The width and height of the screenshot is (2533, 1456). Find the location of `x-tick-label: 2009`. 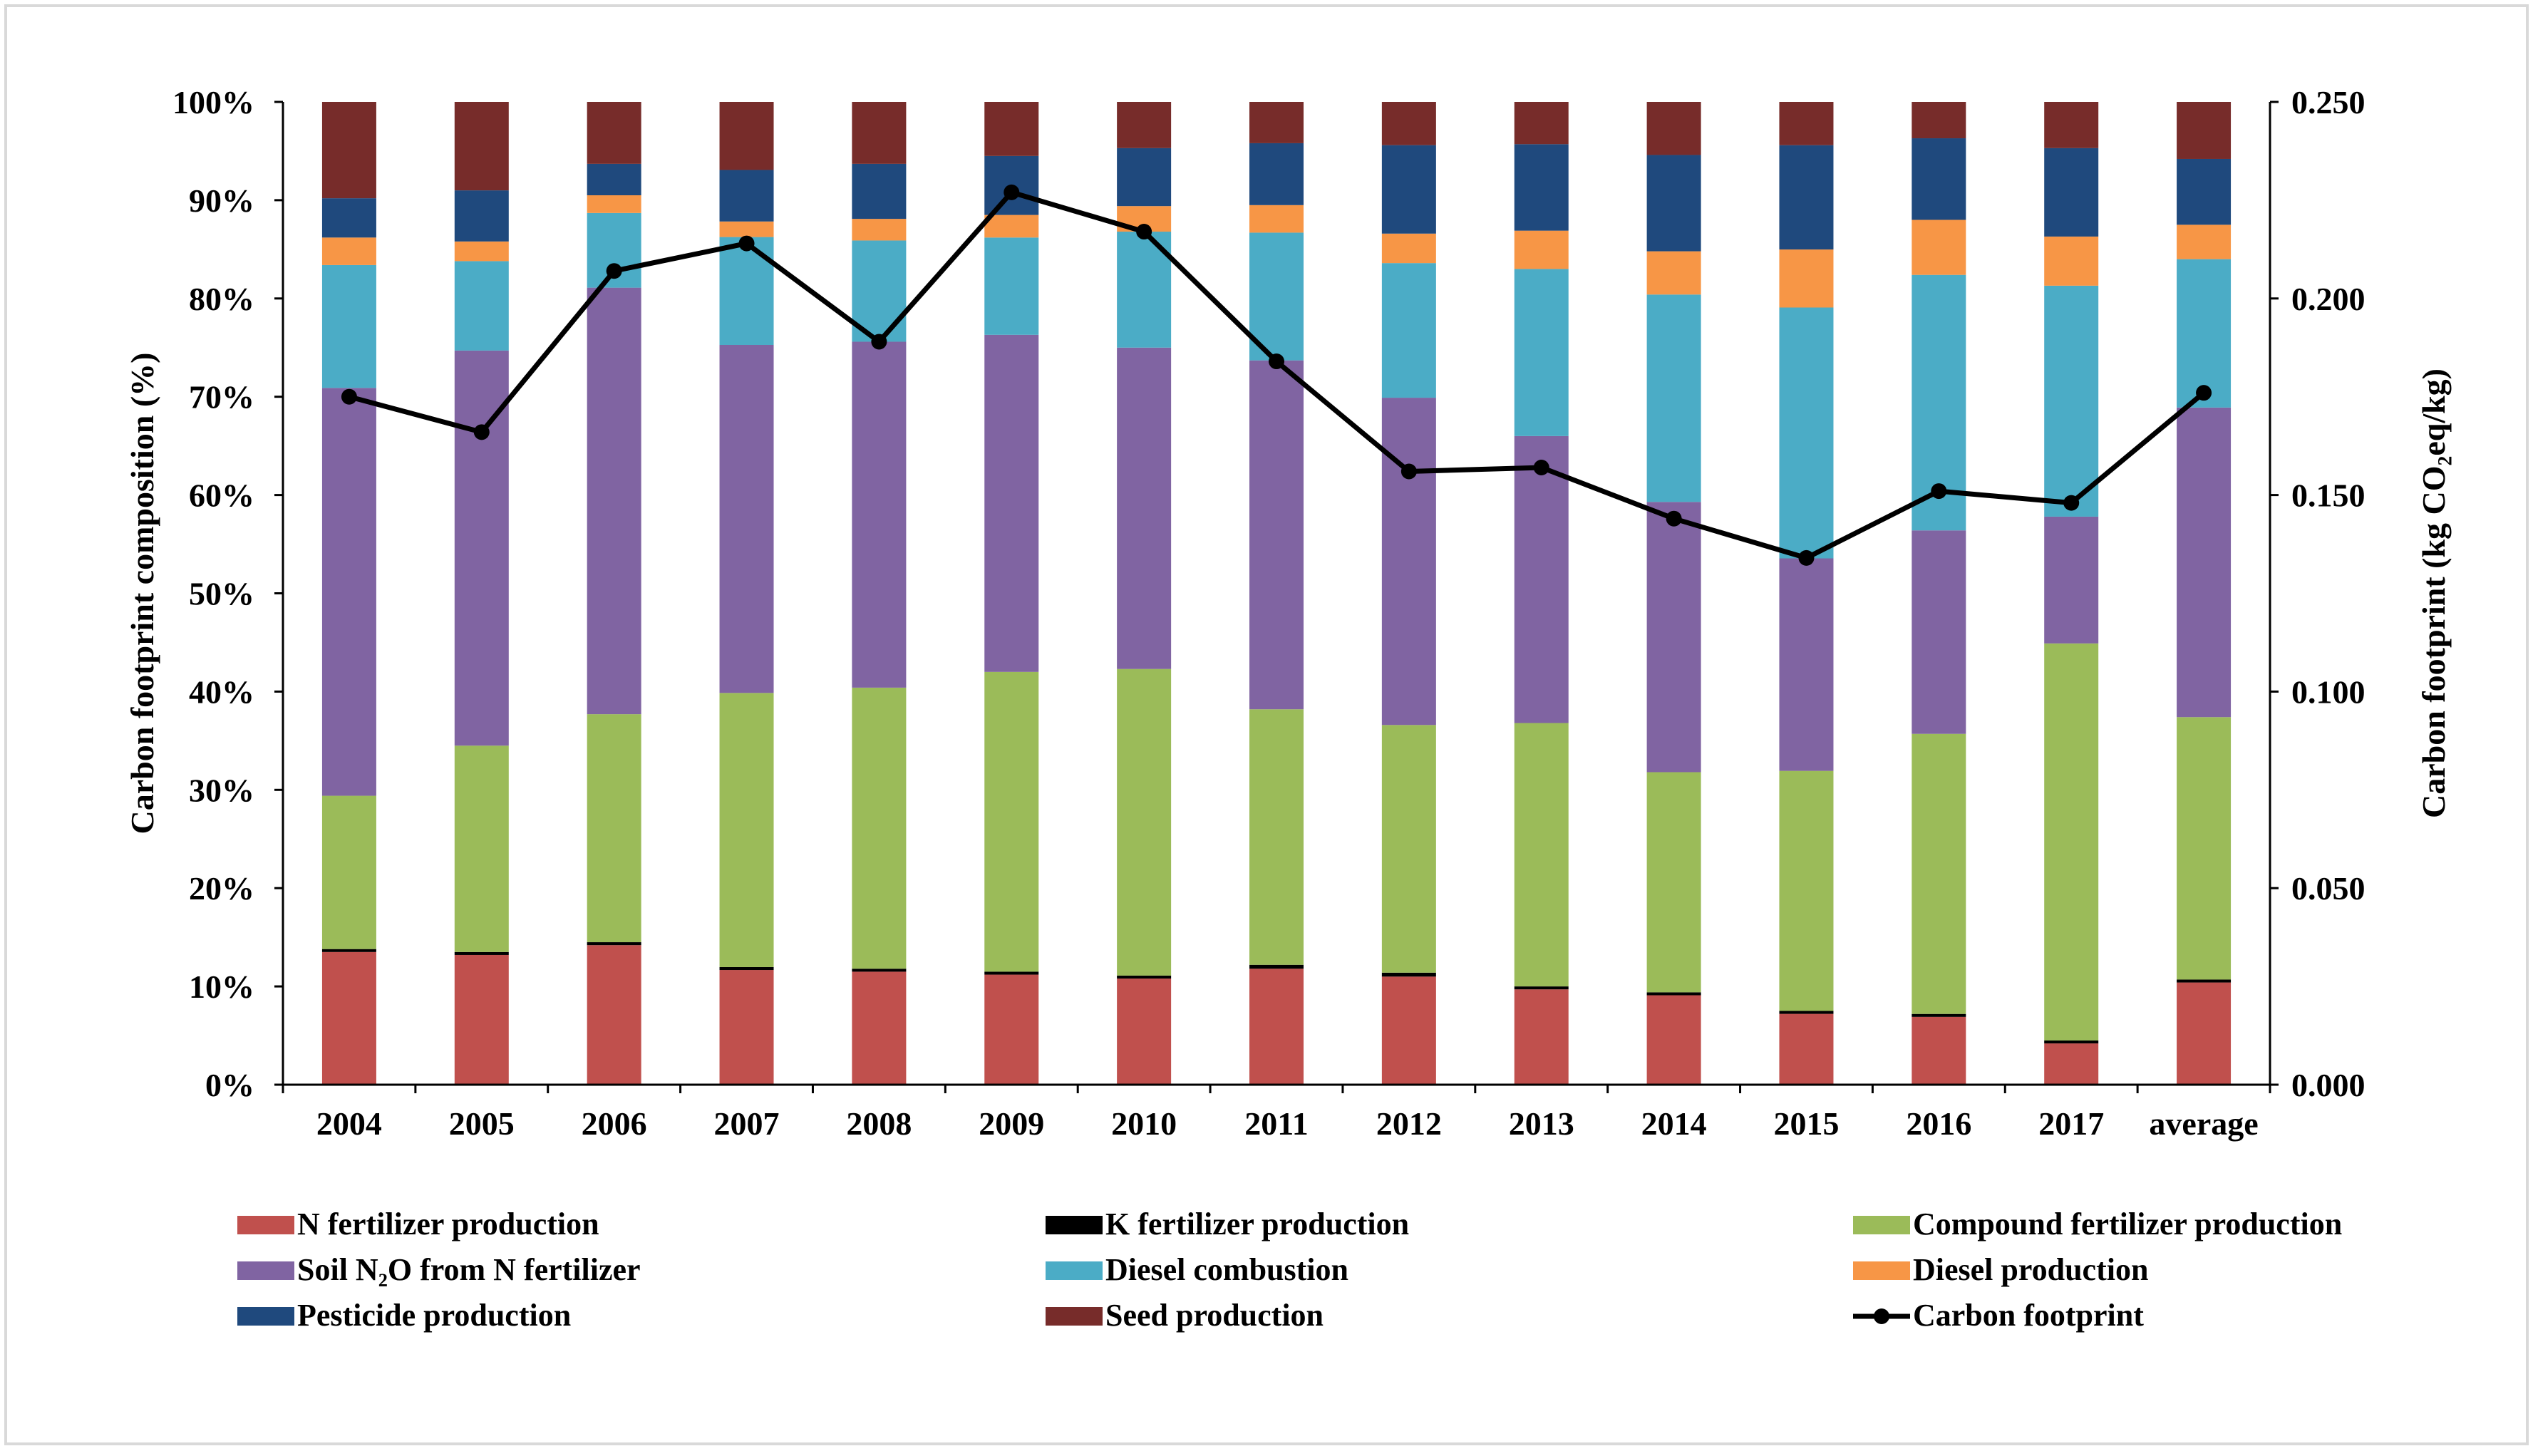

x-tick-label: 2009 is located at coordinates (1011, 1123).